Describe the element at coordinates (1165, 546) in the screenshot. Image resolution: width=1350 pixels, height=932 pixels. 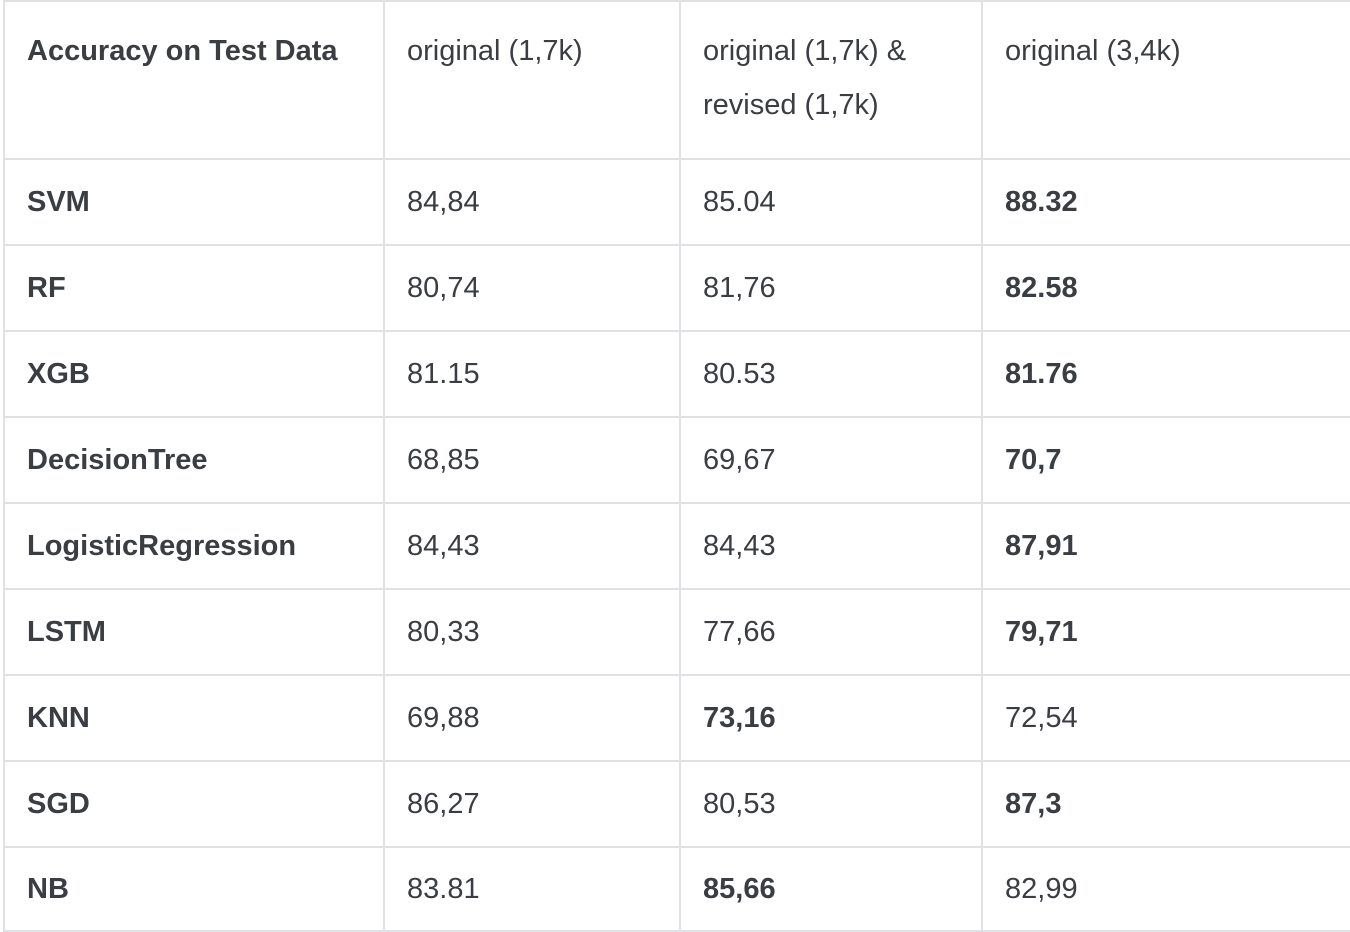
I see `table-cell: 87,91` at that location.